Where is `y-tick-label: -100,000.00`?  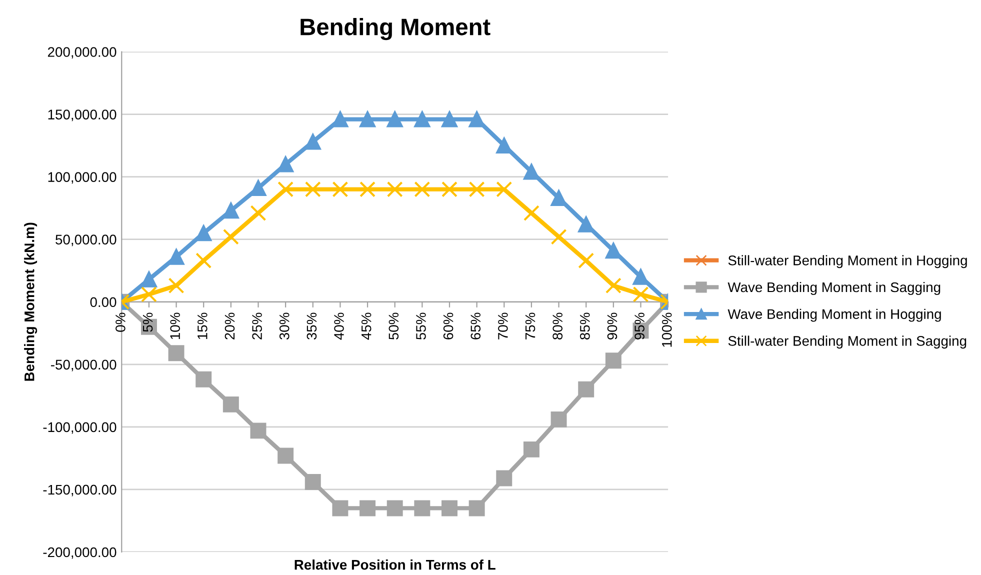
y-tick-label: -100,000.00 is located at coordinates (79, 428).